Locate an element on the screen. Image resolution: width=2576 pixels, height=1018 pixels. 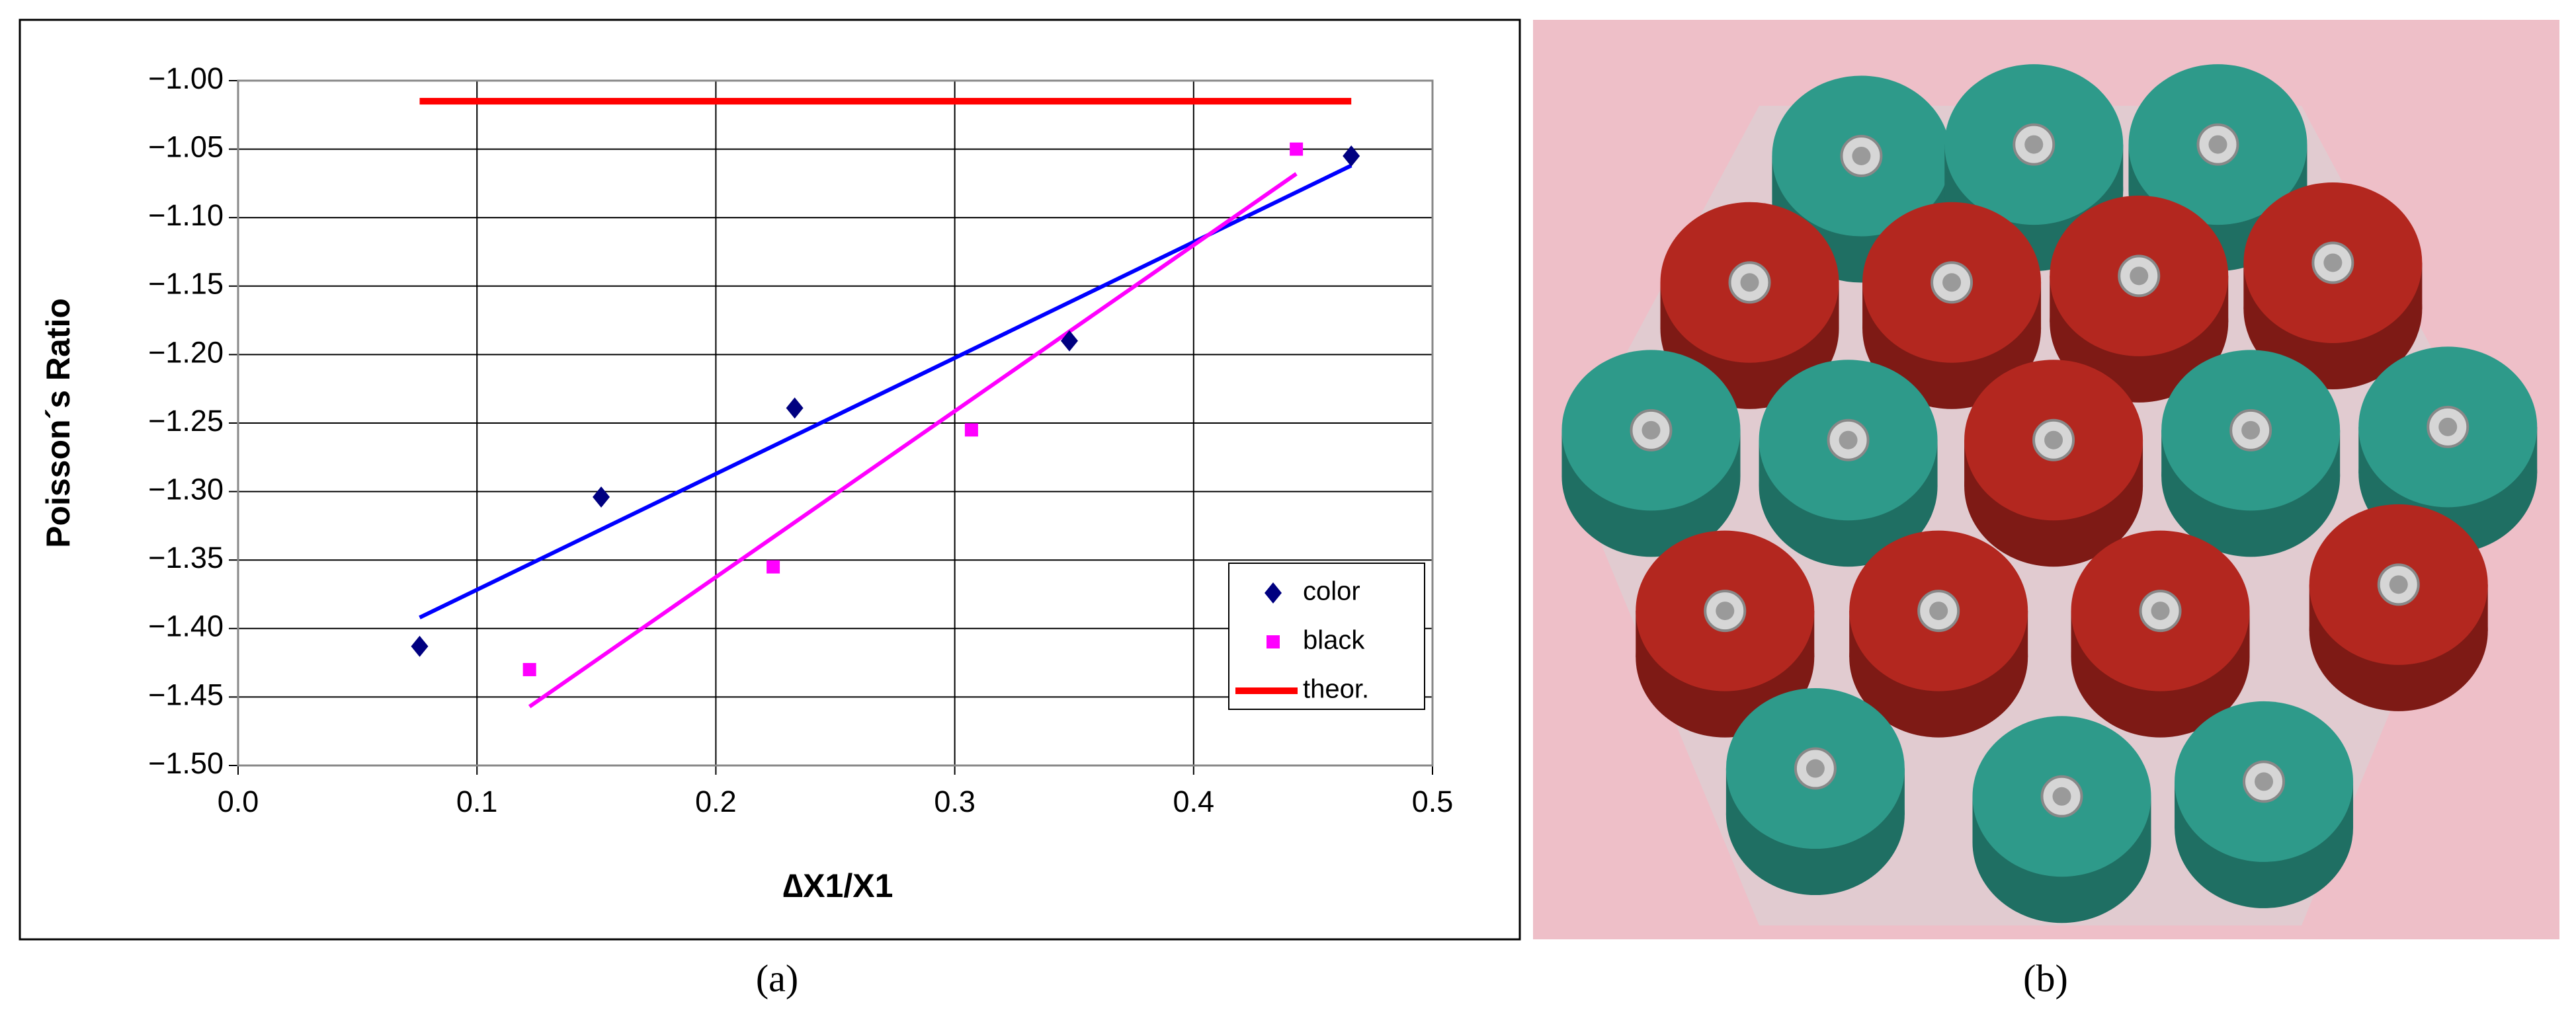
x-tick-label: 0.1 is located at coordinates (477, 801).